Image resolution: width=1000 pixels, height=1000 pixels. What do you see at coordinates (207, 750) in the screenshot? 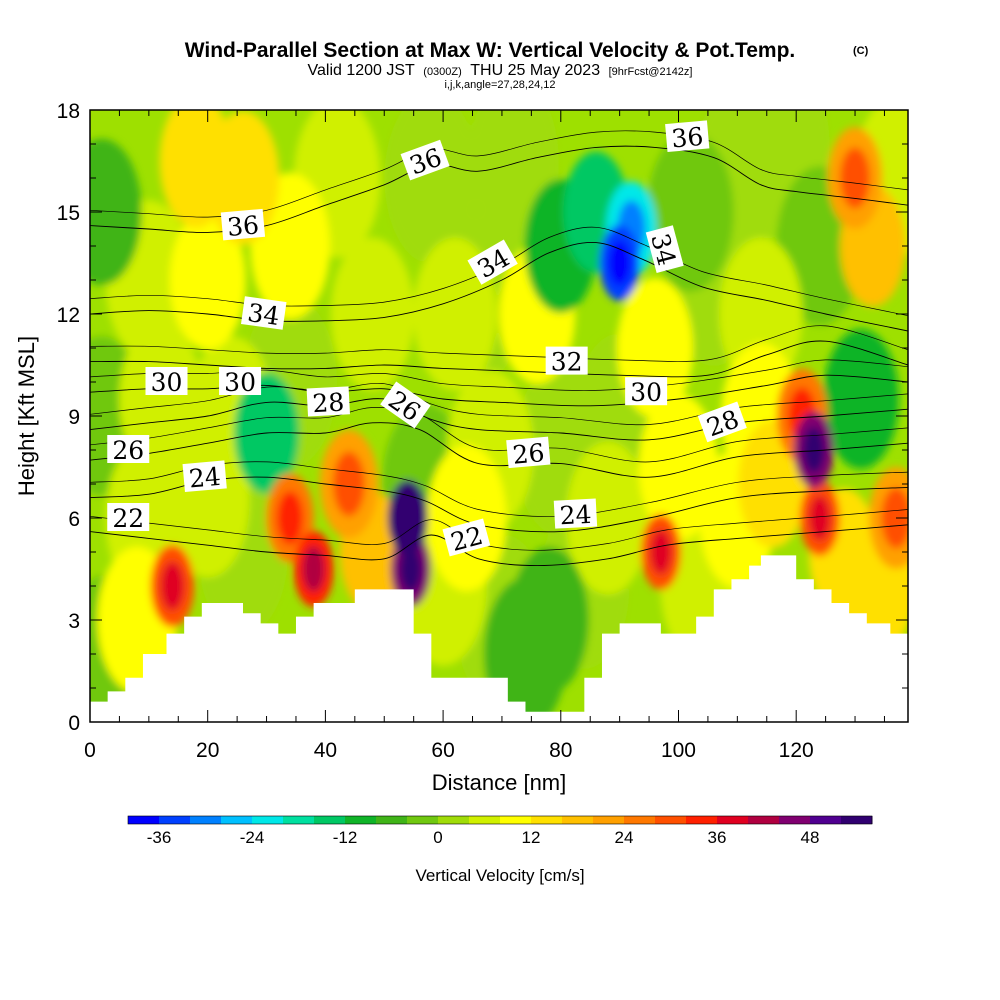
I see `x-tick-label: 20` at bounding box center [207, 750].